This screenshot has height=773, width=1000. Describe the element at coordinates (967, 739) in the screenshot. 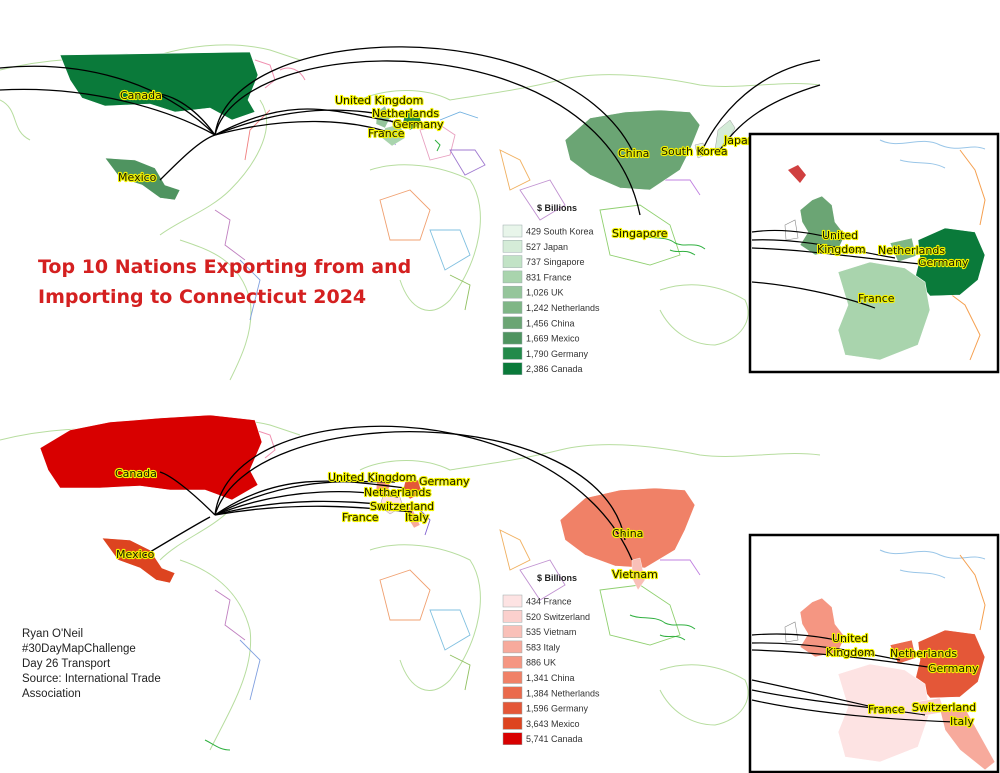

I see `imports-inset-italy` at that location.